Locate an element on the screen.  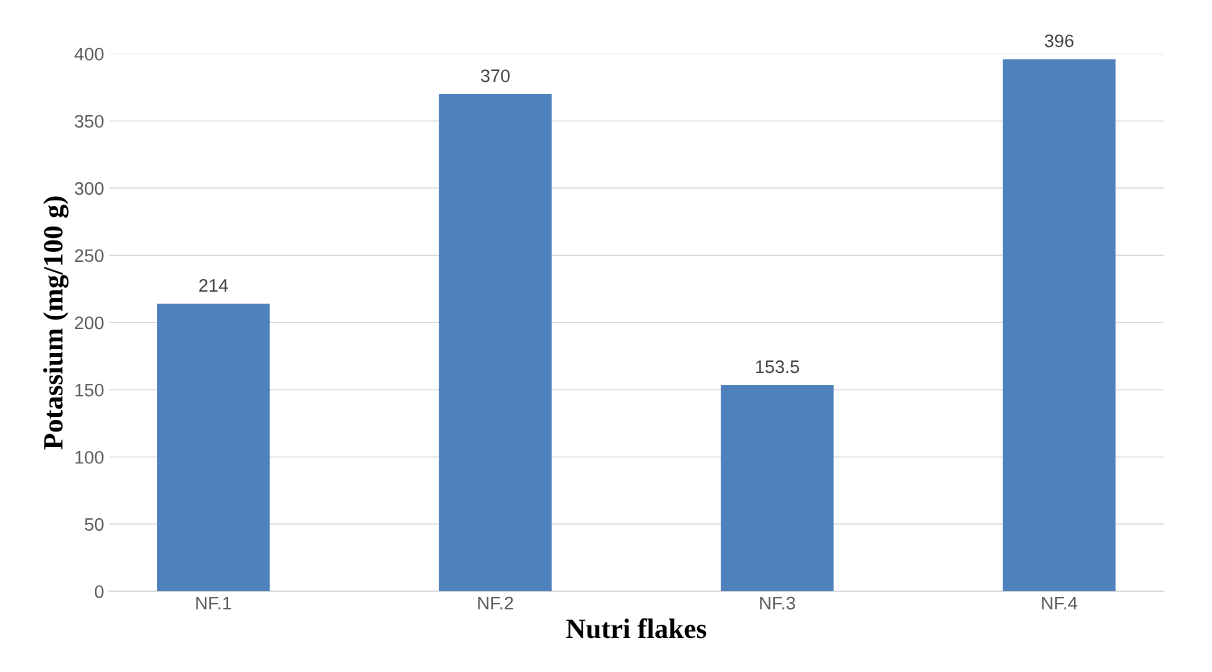
y-tick-label: 150 is located at coordinates (89, 390).